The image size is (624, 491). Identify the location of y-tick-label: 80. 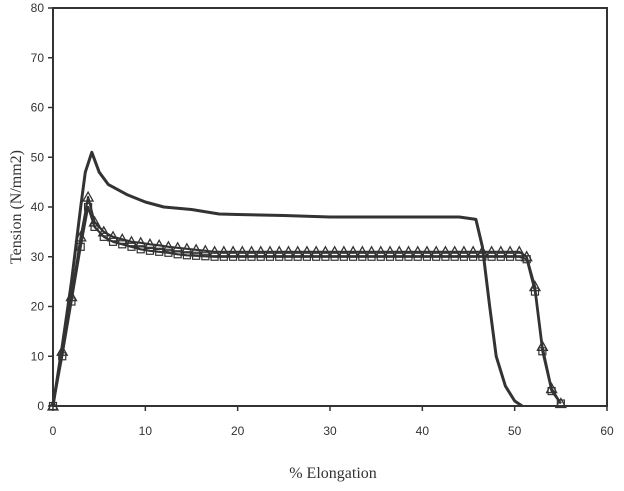
(38, 8).